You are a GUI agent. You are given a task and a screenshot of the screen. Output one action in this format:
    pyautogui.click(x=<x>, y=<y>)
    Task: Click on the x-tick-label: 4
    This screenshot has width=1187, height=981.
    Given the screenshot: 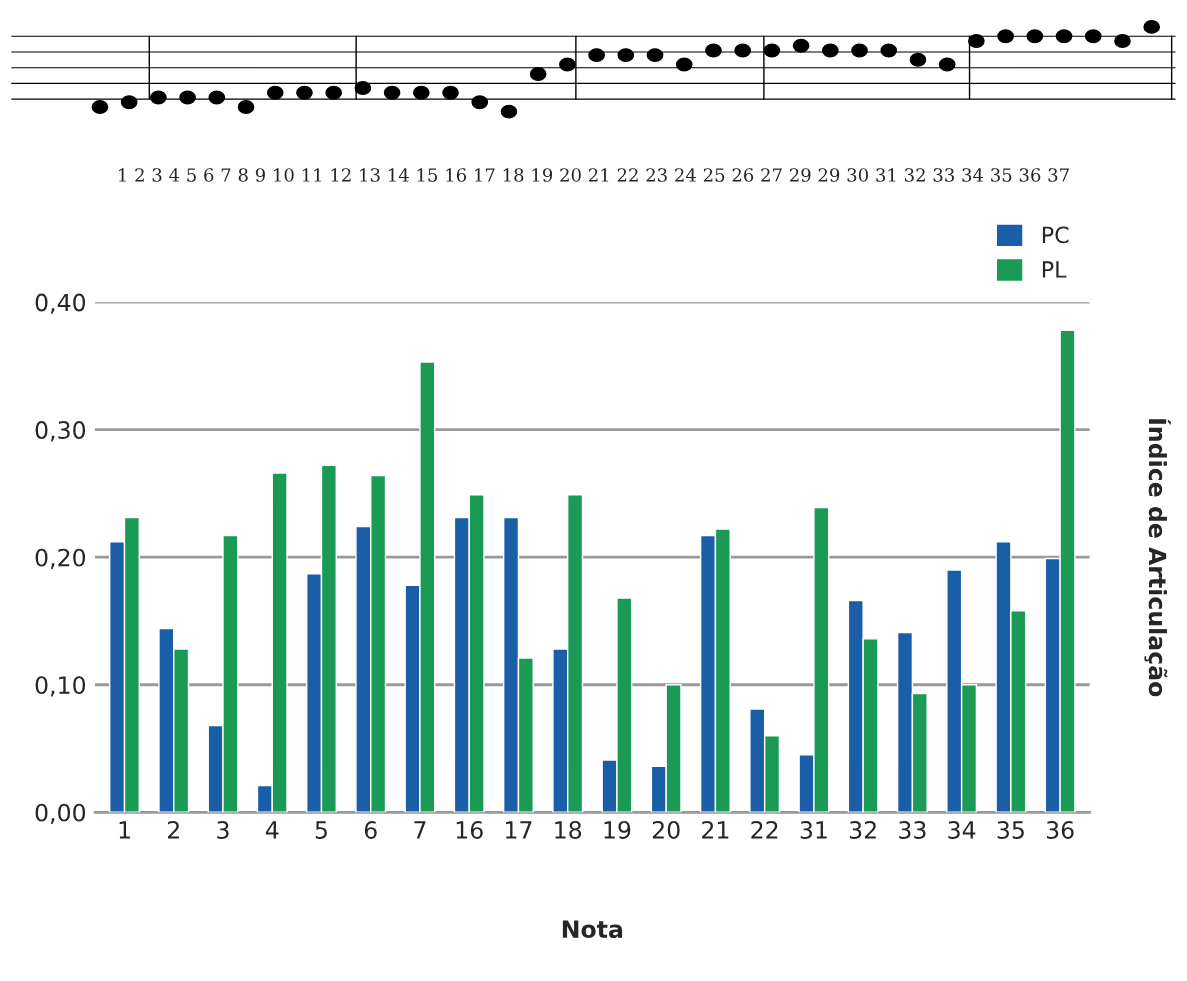 What is the action you would take?
    pyautogui.click(x=272, y=830)
    